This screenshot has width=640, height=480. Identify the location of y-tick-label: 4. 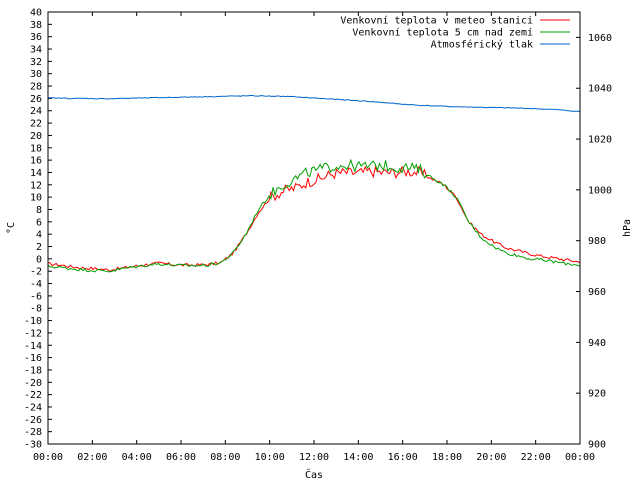
(39, 235).